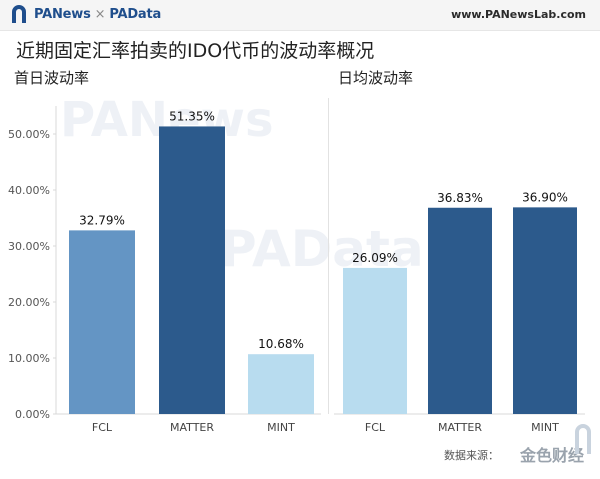 This screenshot has width=600, height=479. What do you see at coordinates (135, 14) in the screenshot?
I see `brand-right: PAData` at bounding box center [135, 14].